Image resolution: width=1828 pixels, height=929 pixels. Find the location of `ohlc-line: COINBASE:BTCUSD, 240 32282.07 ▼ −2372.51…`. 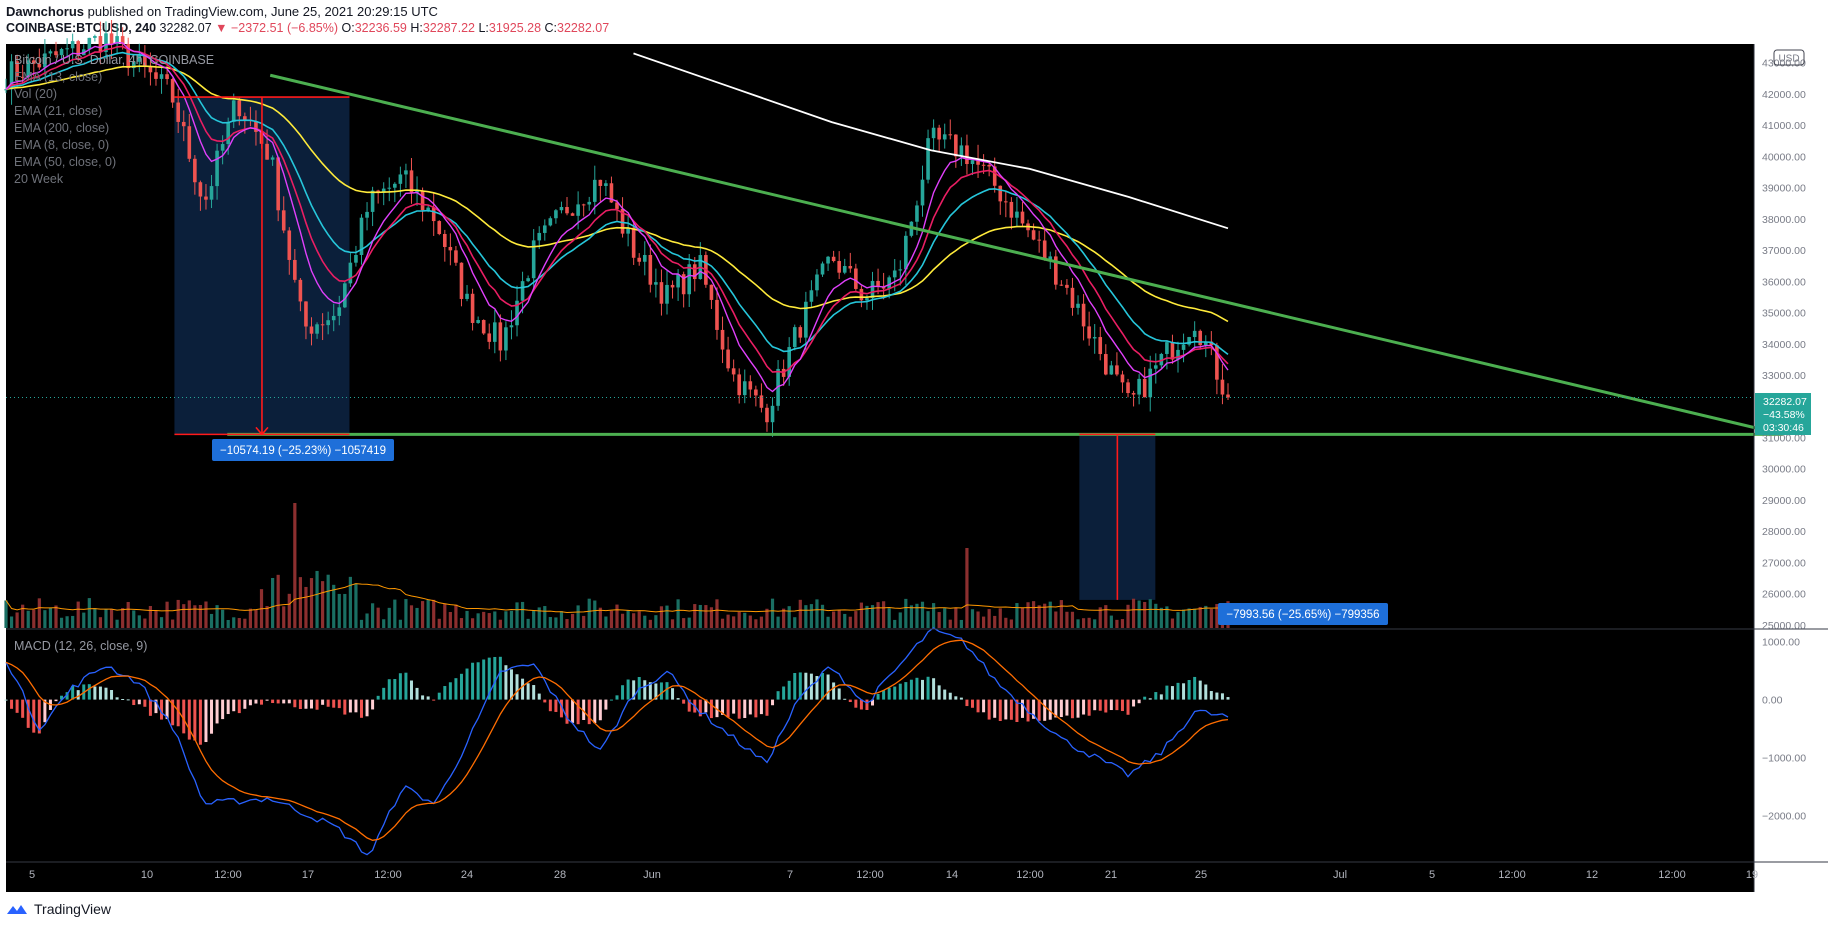

ohlc-line: COINBASE:BTCUSD, 240 32282.07 ▼ −2372.51… is located at coordinates (307, 28).